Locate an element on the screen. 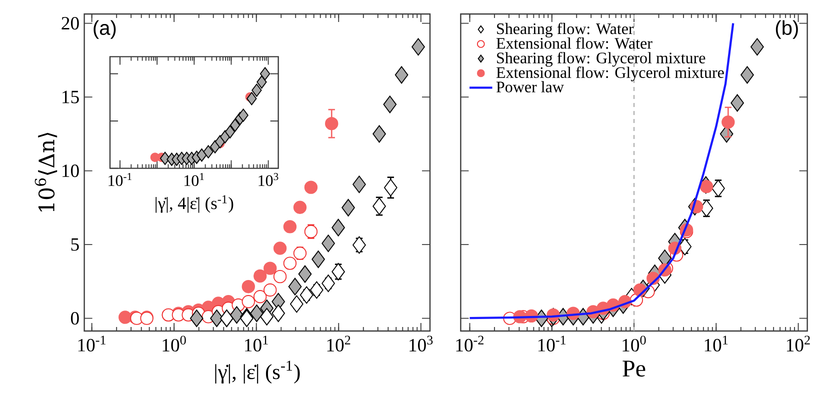 Image resolution: width=813 pixels, height=403 pixels. y-tick-label: 15 is located at coordinates (70, 97).